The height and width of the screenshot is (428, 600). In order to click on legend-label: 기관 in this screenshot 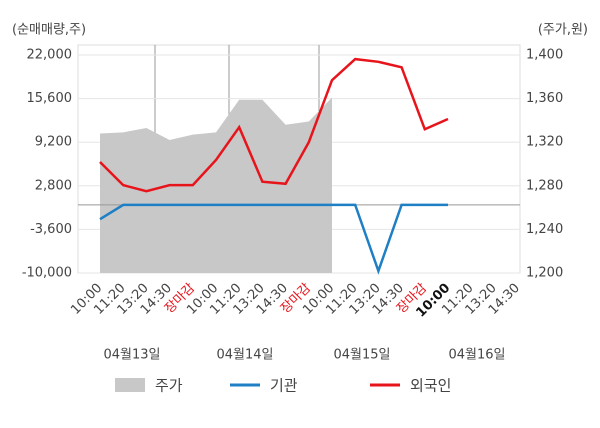, I will do `click(284, 386)`.